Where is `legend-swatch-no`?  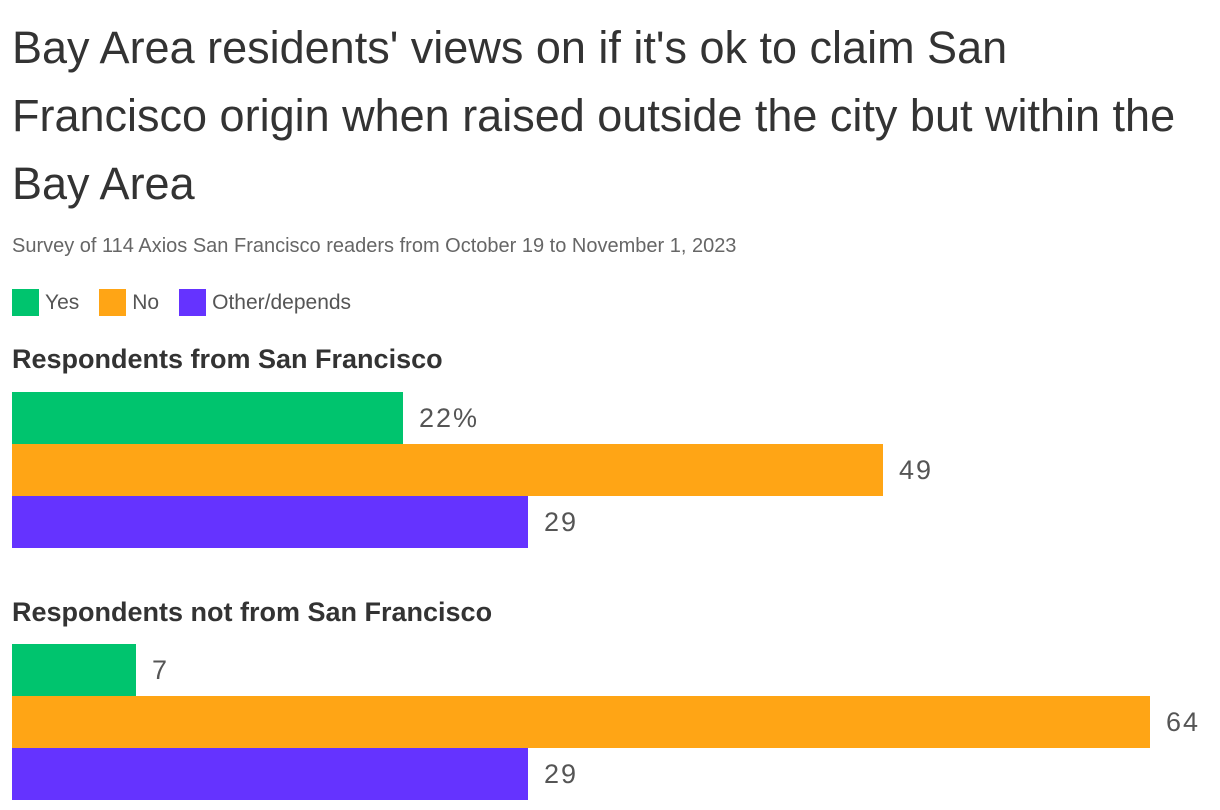 legend-swatch-no is located at coordinates (113, 302).